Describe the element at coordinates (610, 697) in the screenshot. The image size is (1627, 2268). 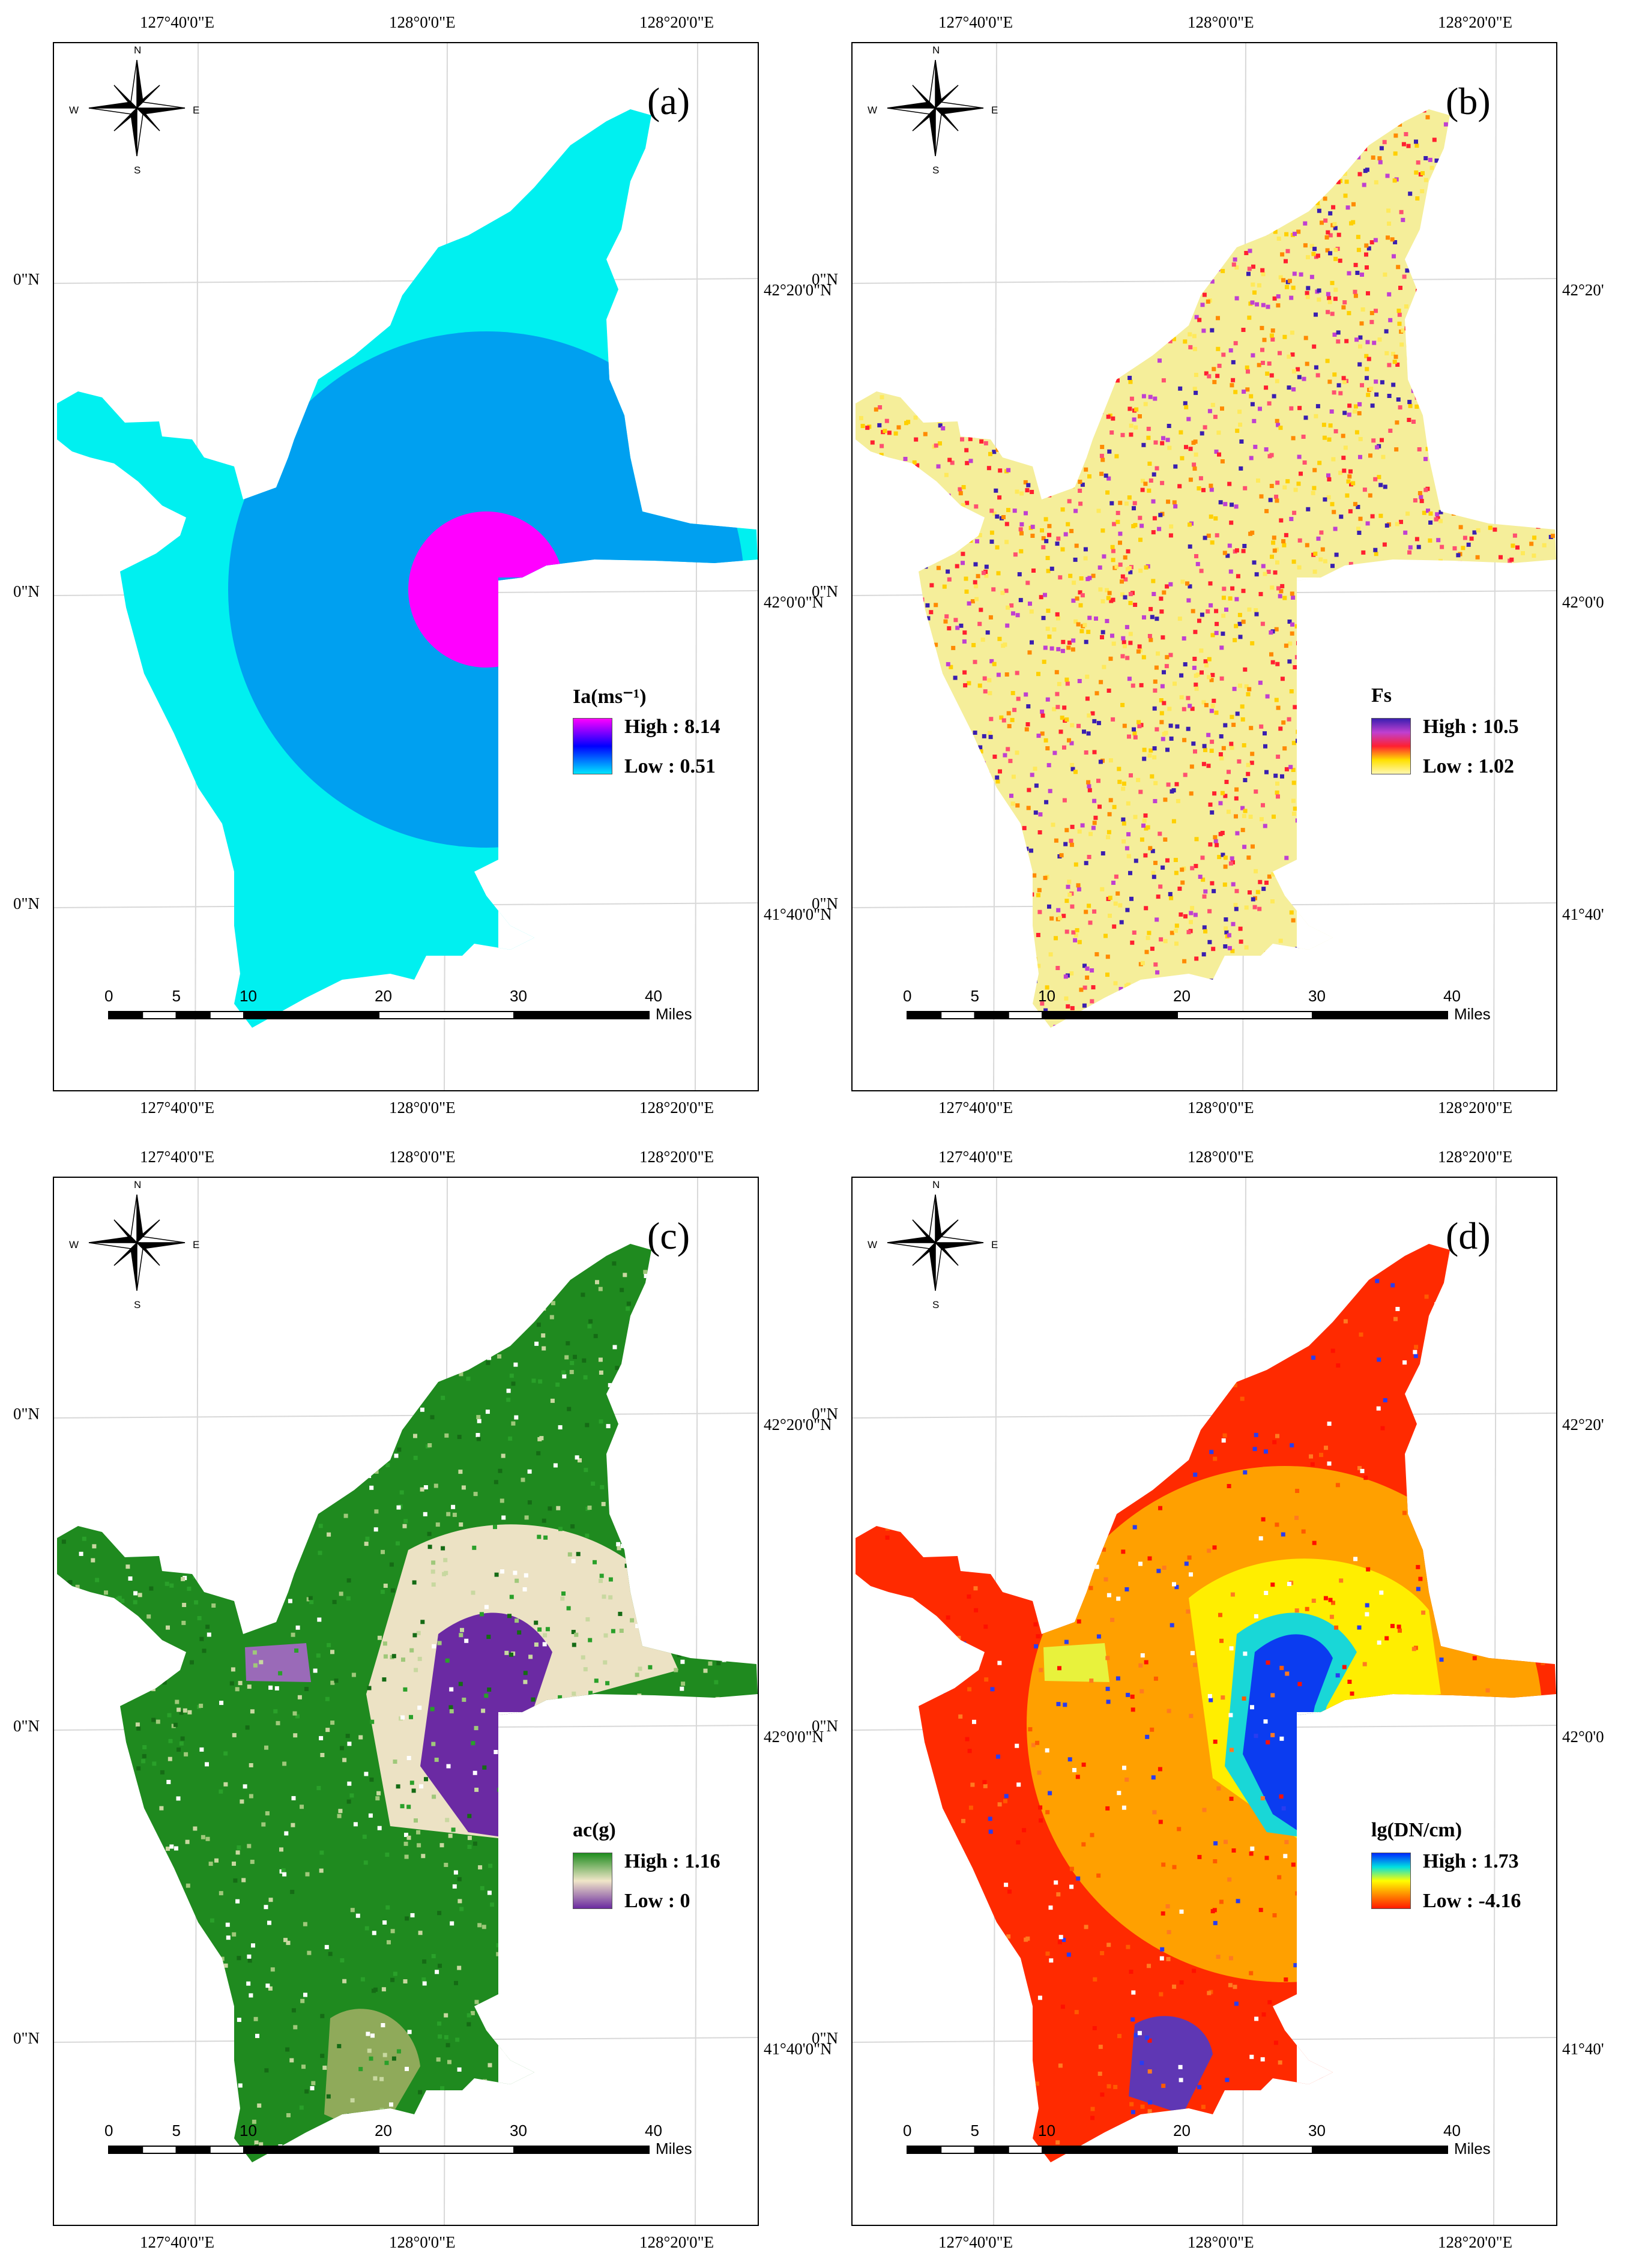
I see `legend-title: Ia(ms⁻¹)` at that location.